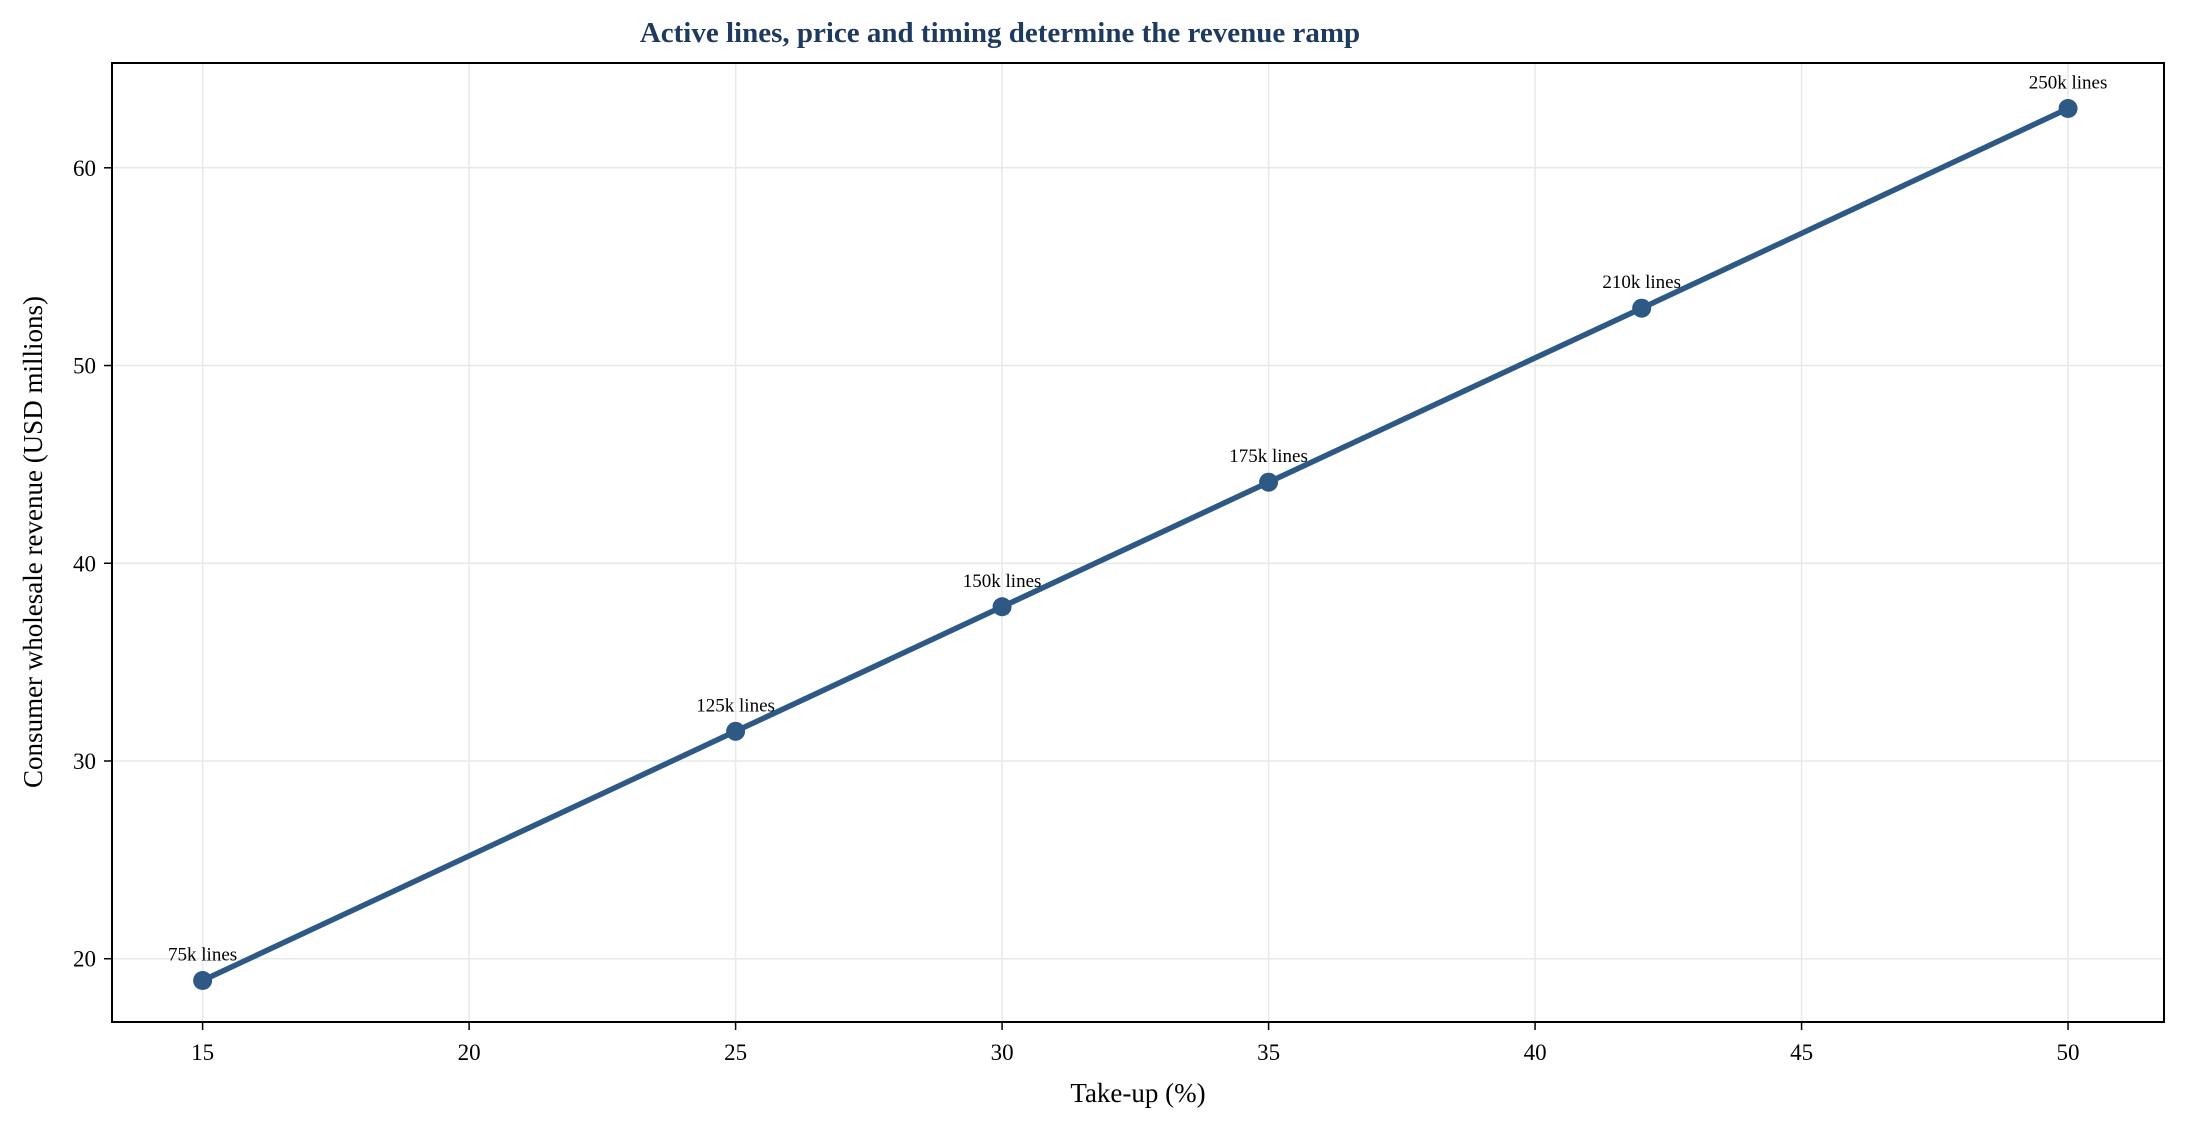 The height and width of the screenshot is (1136, 2185). What do you see at coordinates (2068, 82) in the screenshot?
I see `data-label: 250k lines` at bounding box center [2068, 82].